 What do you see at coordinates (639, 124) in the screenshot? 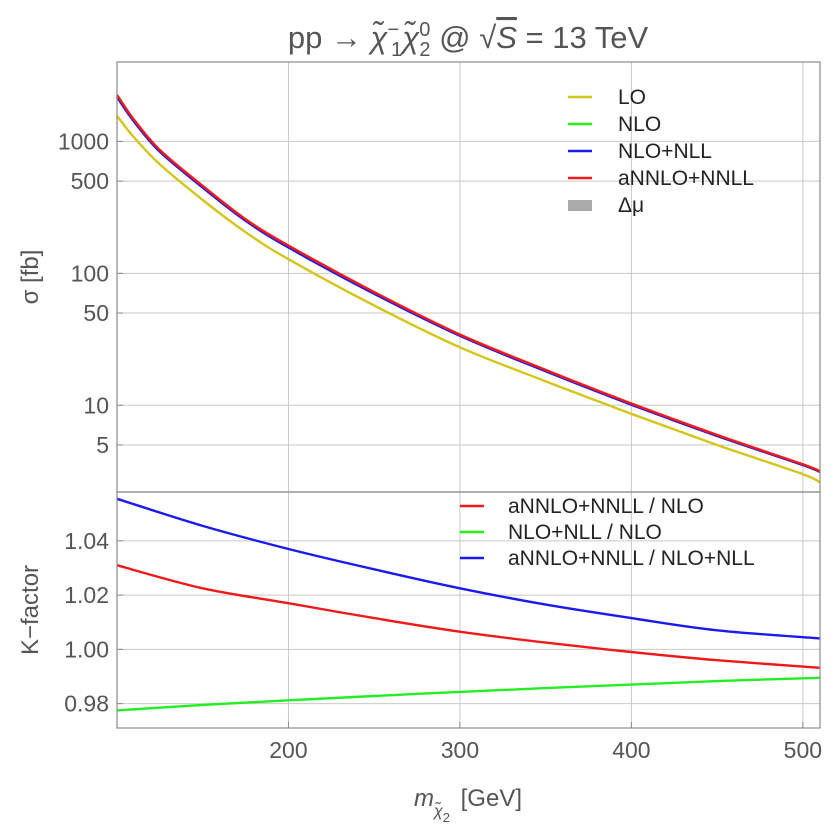
I see `legend-label-nlo: NLO` at bounding box center [639, 124].